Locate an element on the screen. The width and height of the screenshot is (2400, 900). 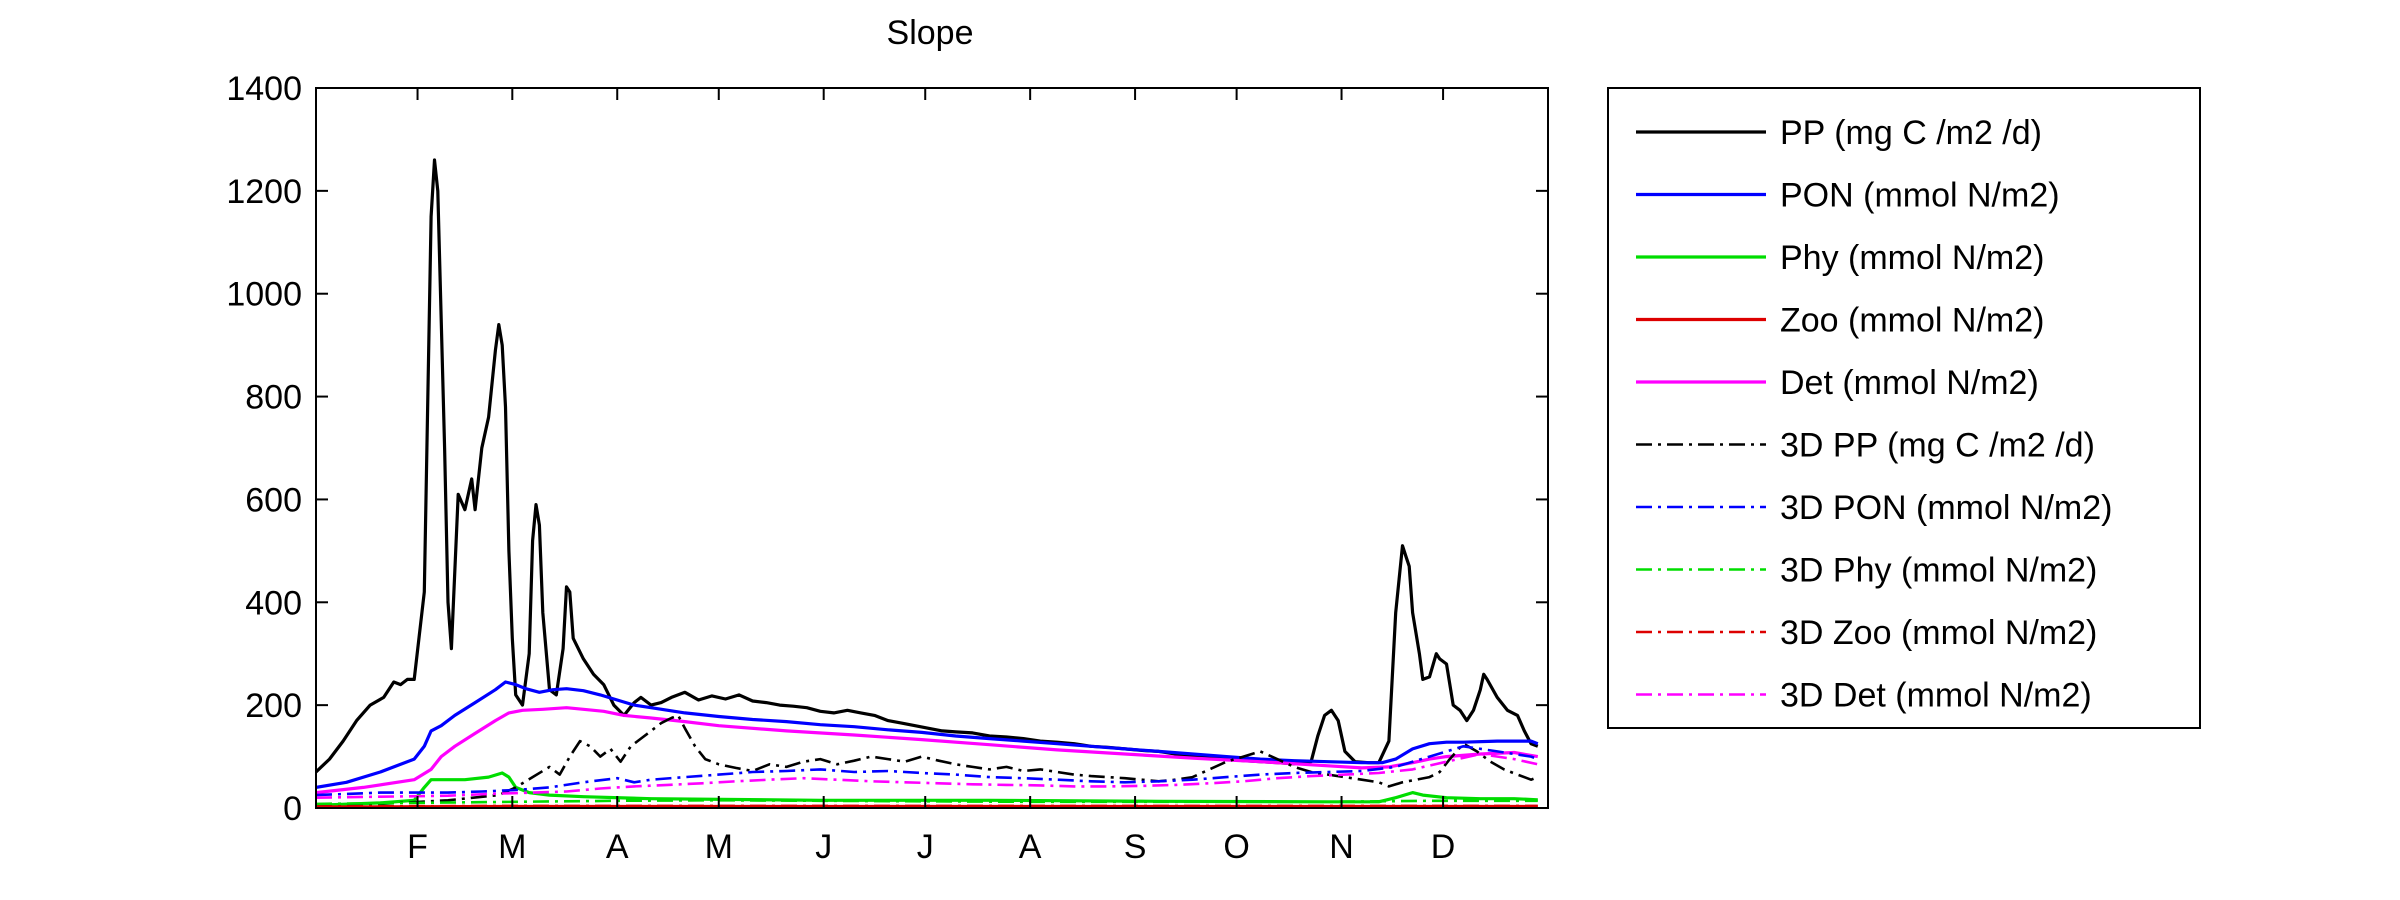
y-tick-label: 800 is located at coordinates (273, 398).